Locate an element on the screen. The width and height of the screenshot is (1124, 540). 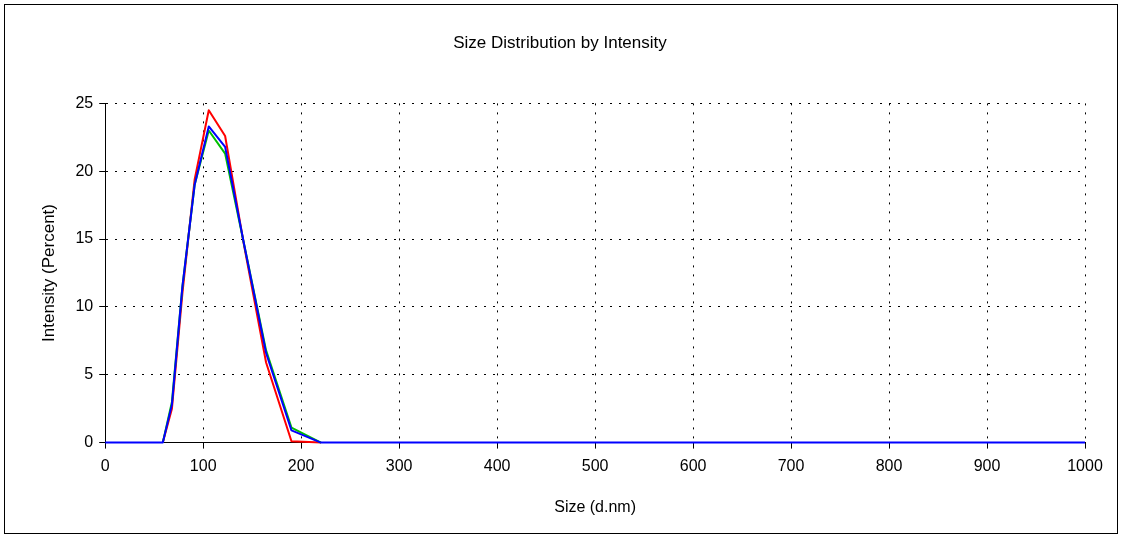
x-tick-label: 100 is located at coordinates (203, 465).